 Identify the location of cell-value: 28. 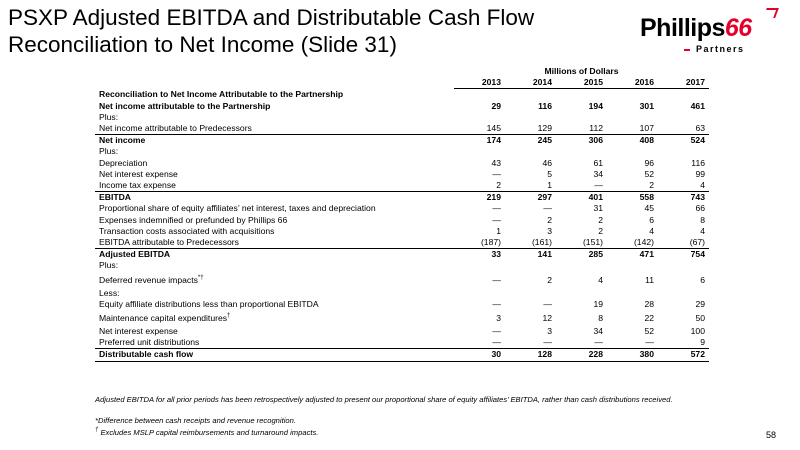
(649, 303).